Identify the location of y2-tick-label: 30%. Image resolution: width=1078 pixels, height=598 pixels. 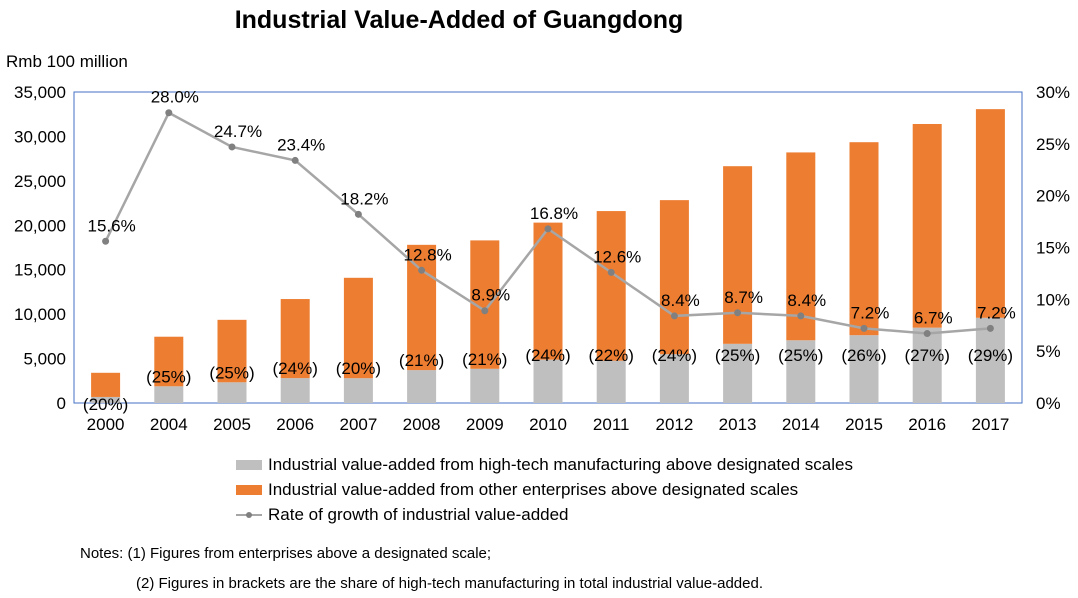
(1053, 92).